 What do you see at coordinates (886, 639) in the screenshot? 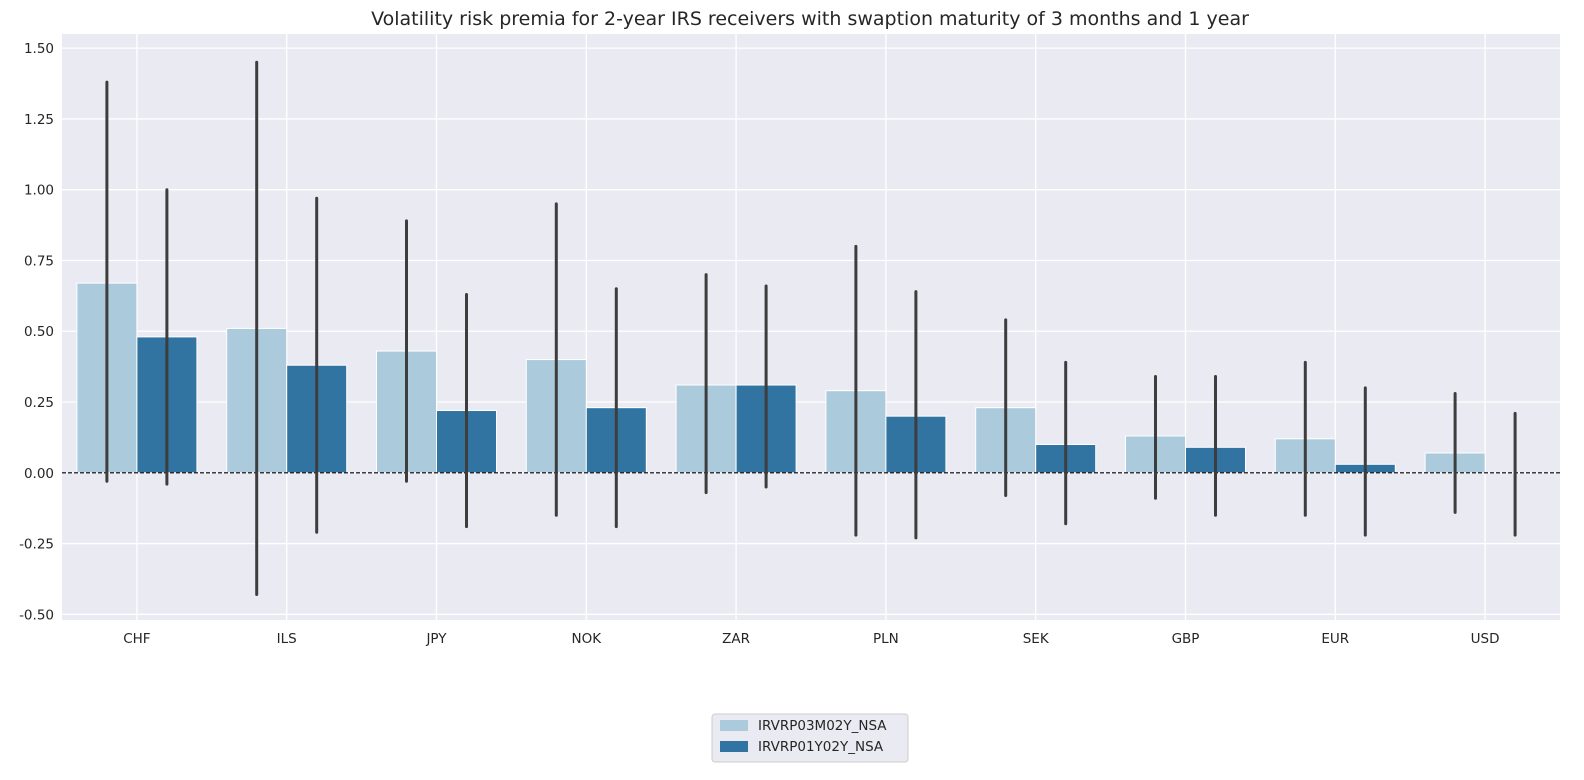
I see `x-tick-label: PLN` at bounding box center [886, 639].